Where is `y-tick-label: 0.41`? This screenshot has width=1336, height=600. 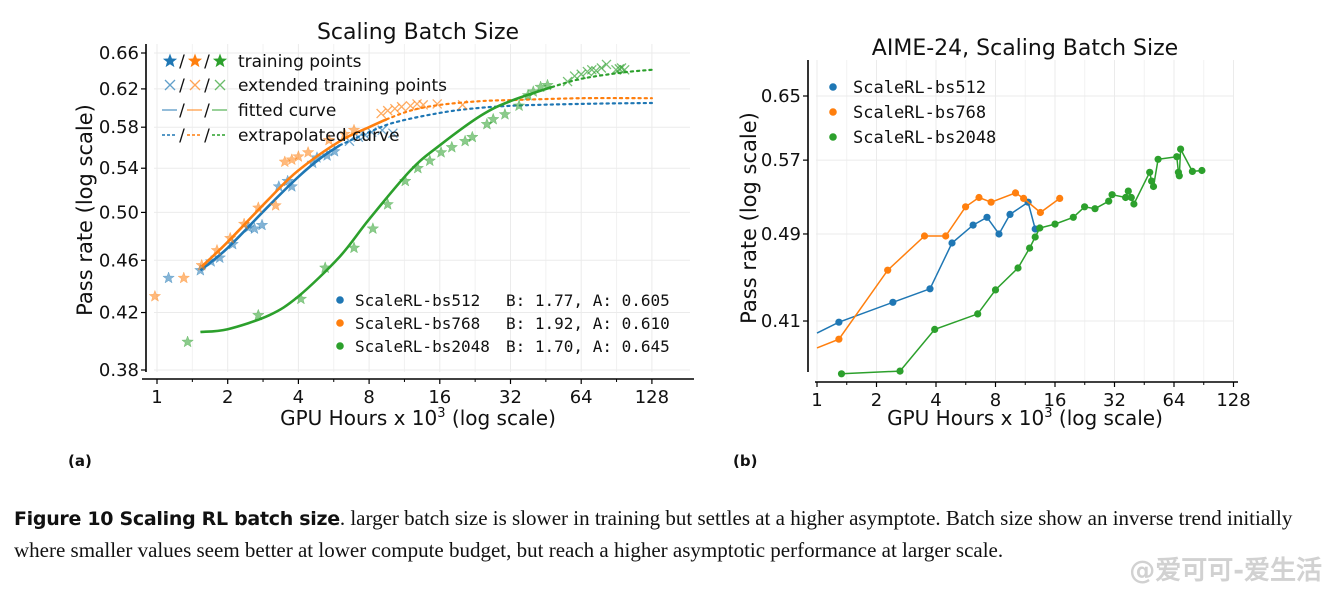 y-tick-label: 0.41 is located at coordinates (781, 321).